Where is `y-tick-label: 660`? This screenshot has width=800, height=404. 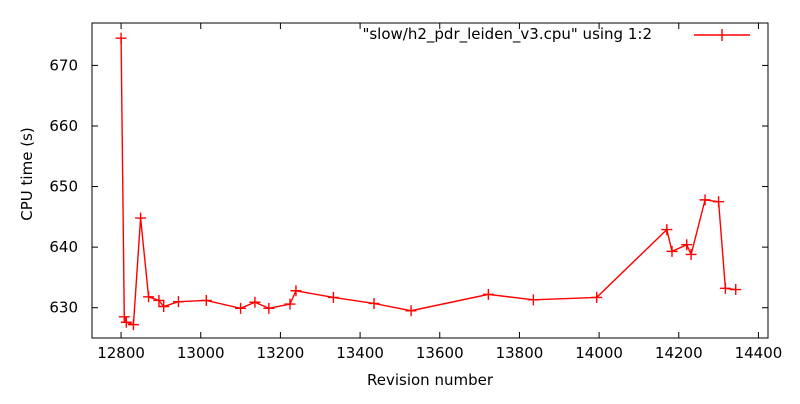
y-tick-label: 660 is located at coordinates (63, 126).